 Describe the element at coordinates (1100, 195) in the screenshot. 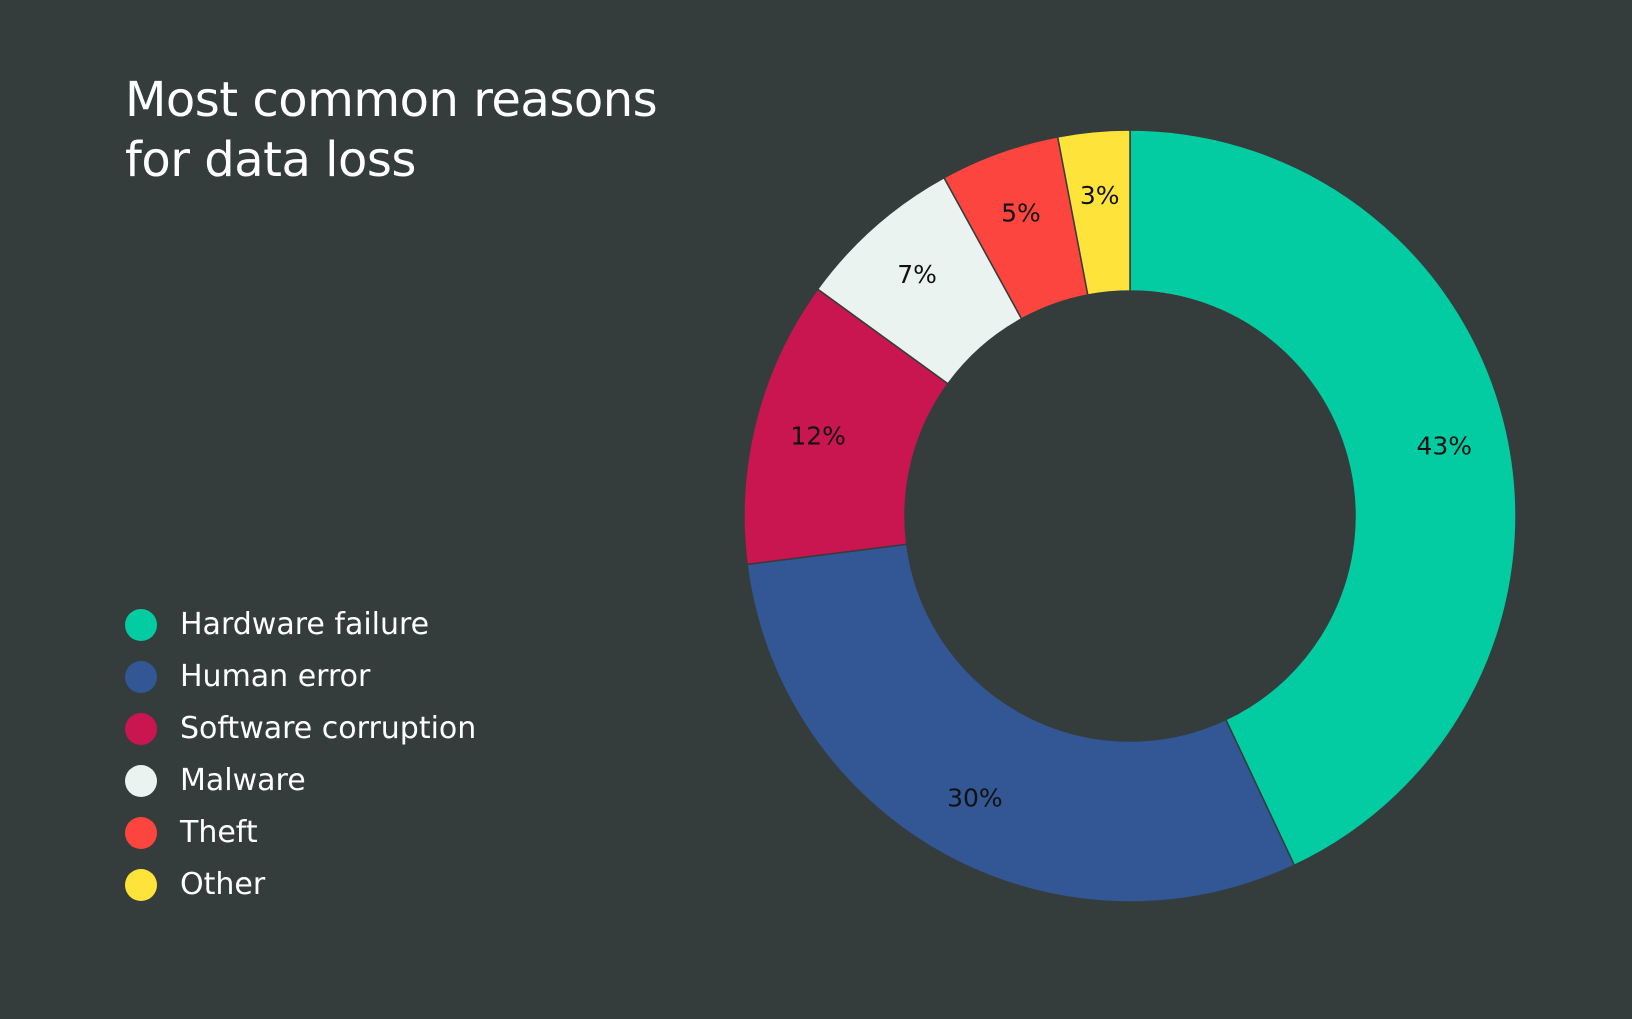

I see `slice-label-other: 3%` at that location.